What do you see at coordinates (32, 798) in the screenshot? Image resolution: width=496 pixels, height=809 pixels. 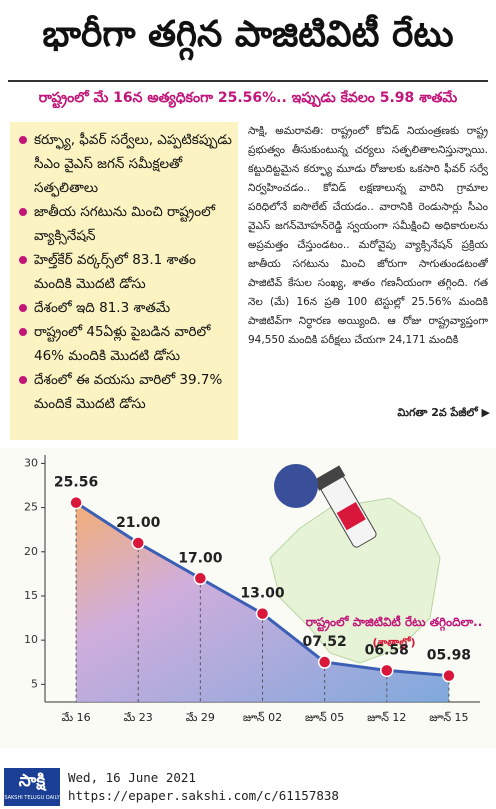 I see `logo-sub: SAKSHI TELUGU DAILY` at bounding box center [32, 798].